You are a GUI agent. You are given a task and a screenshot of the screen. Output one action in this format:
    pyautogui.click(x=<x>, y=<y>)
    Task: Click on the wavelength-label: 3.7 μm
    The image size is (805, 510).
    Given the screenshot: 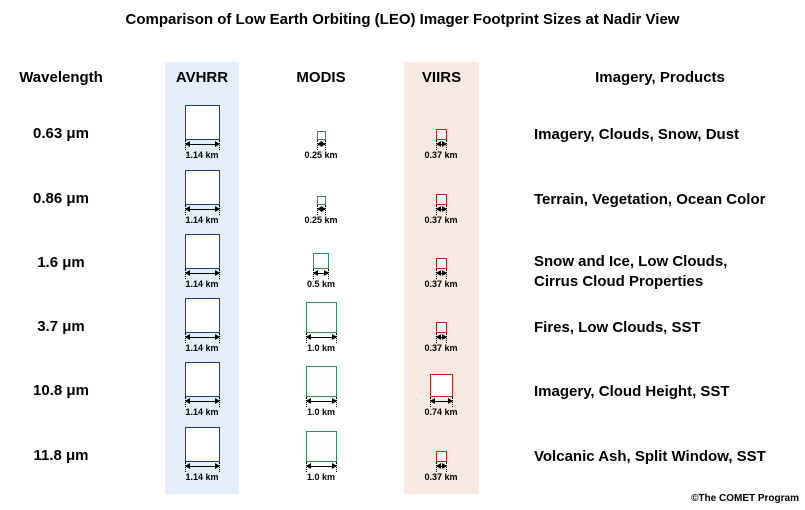 What is the action you would take?
    pyautogui.click(x=61, y=326)
    